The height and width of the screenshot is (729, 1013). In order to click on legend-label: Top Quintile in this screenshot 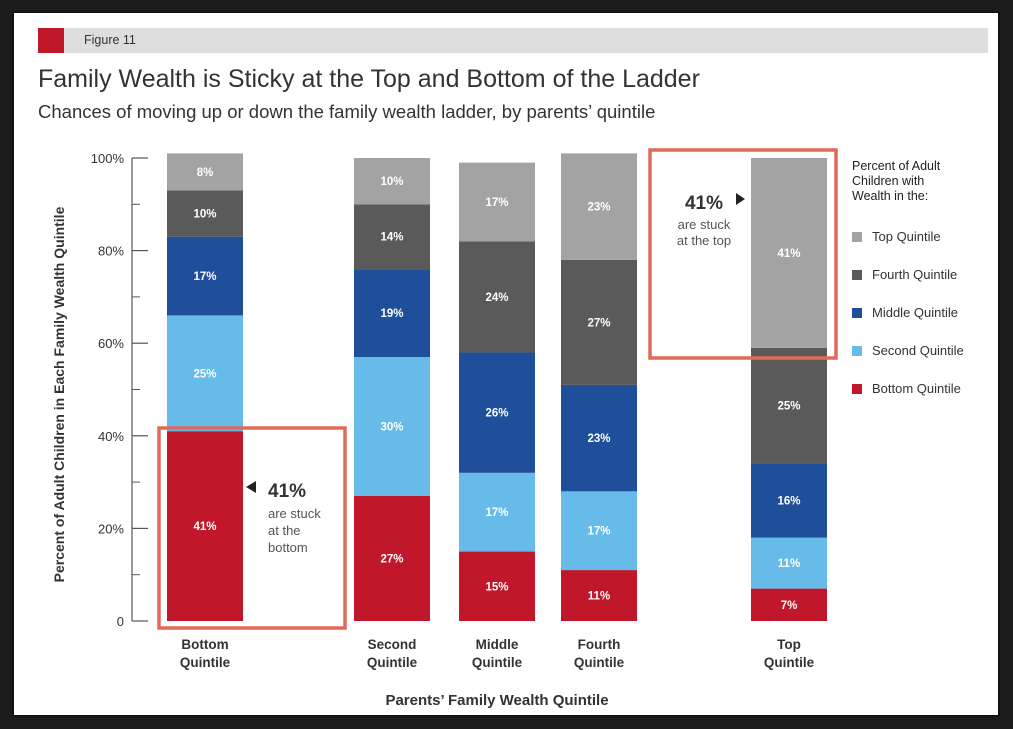, I will do `click(906, 236)`.